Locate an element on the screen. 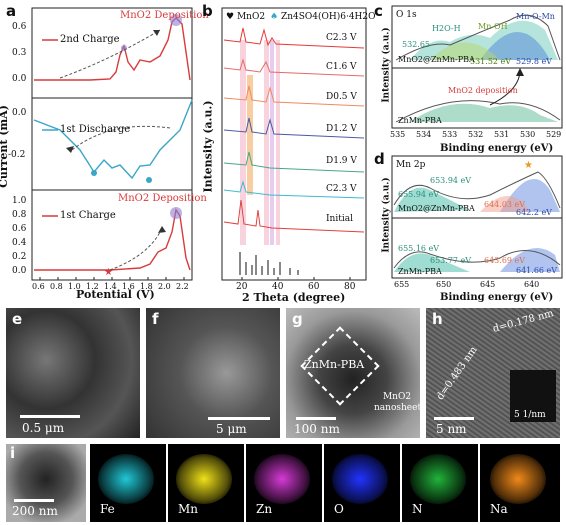  panel-b-xtick: 60 is located at coordinates (314, 287).